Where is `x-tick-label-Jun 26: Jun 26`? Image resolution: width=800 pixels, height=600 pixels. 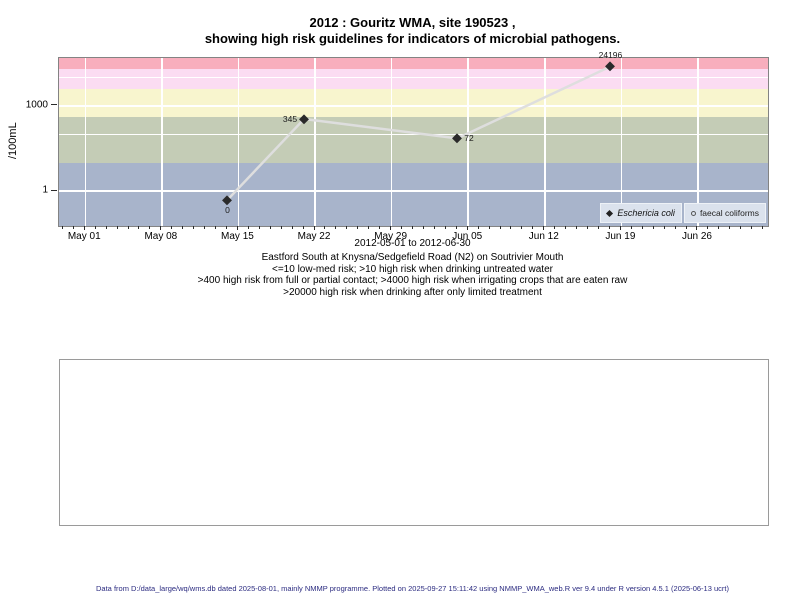
x-tick-label-Jun 26: Jun 26 is located at coordinates (696, 236).